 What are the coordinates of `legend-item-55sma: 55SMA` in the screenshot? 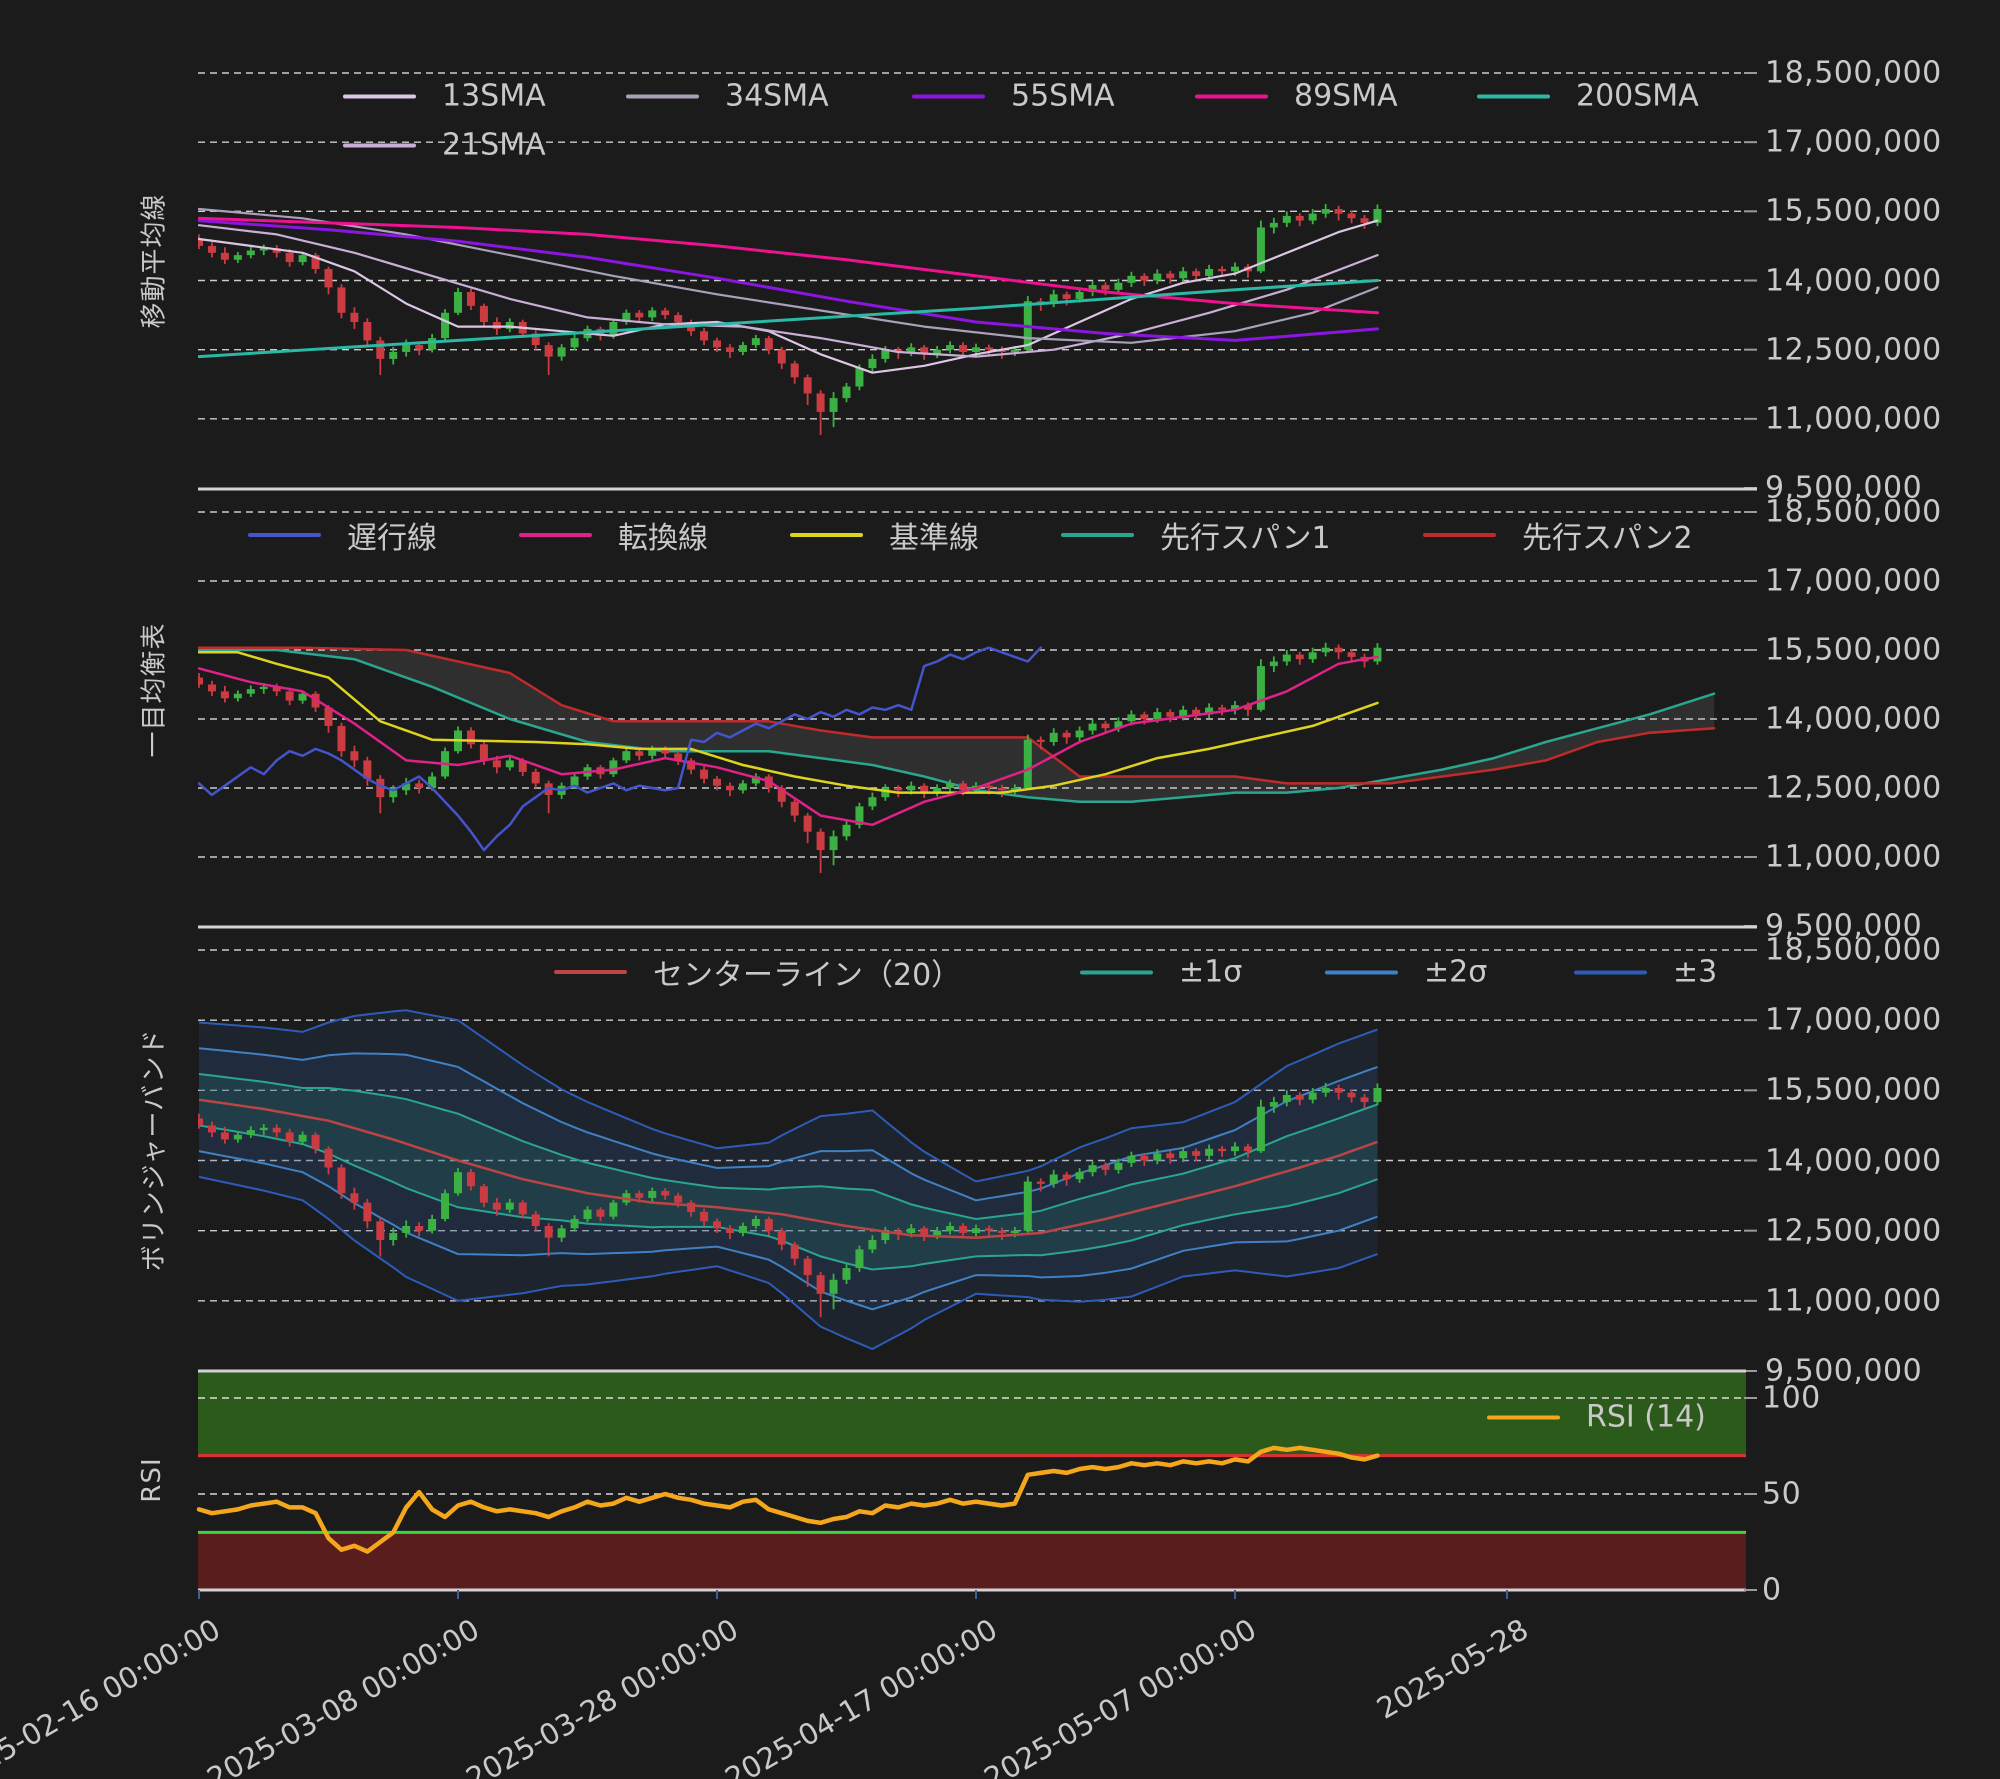 It's located at (1013, 96).